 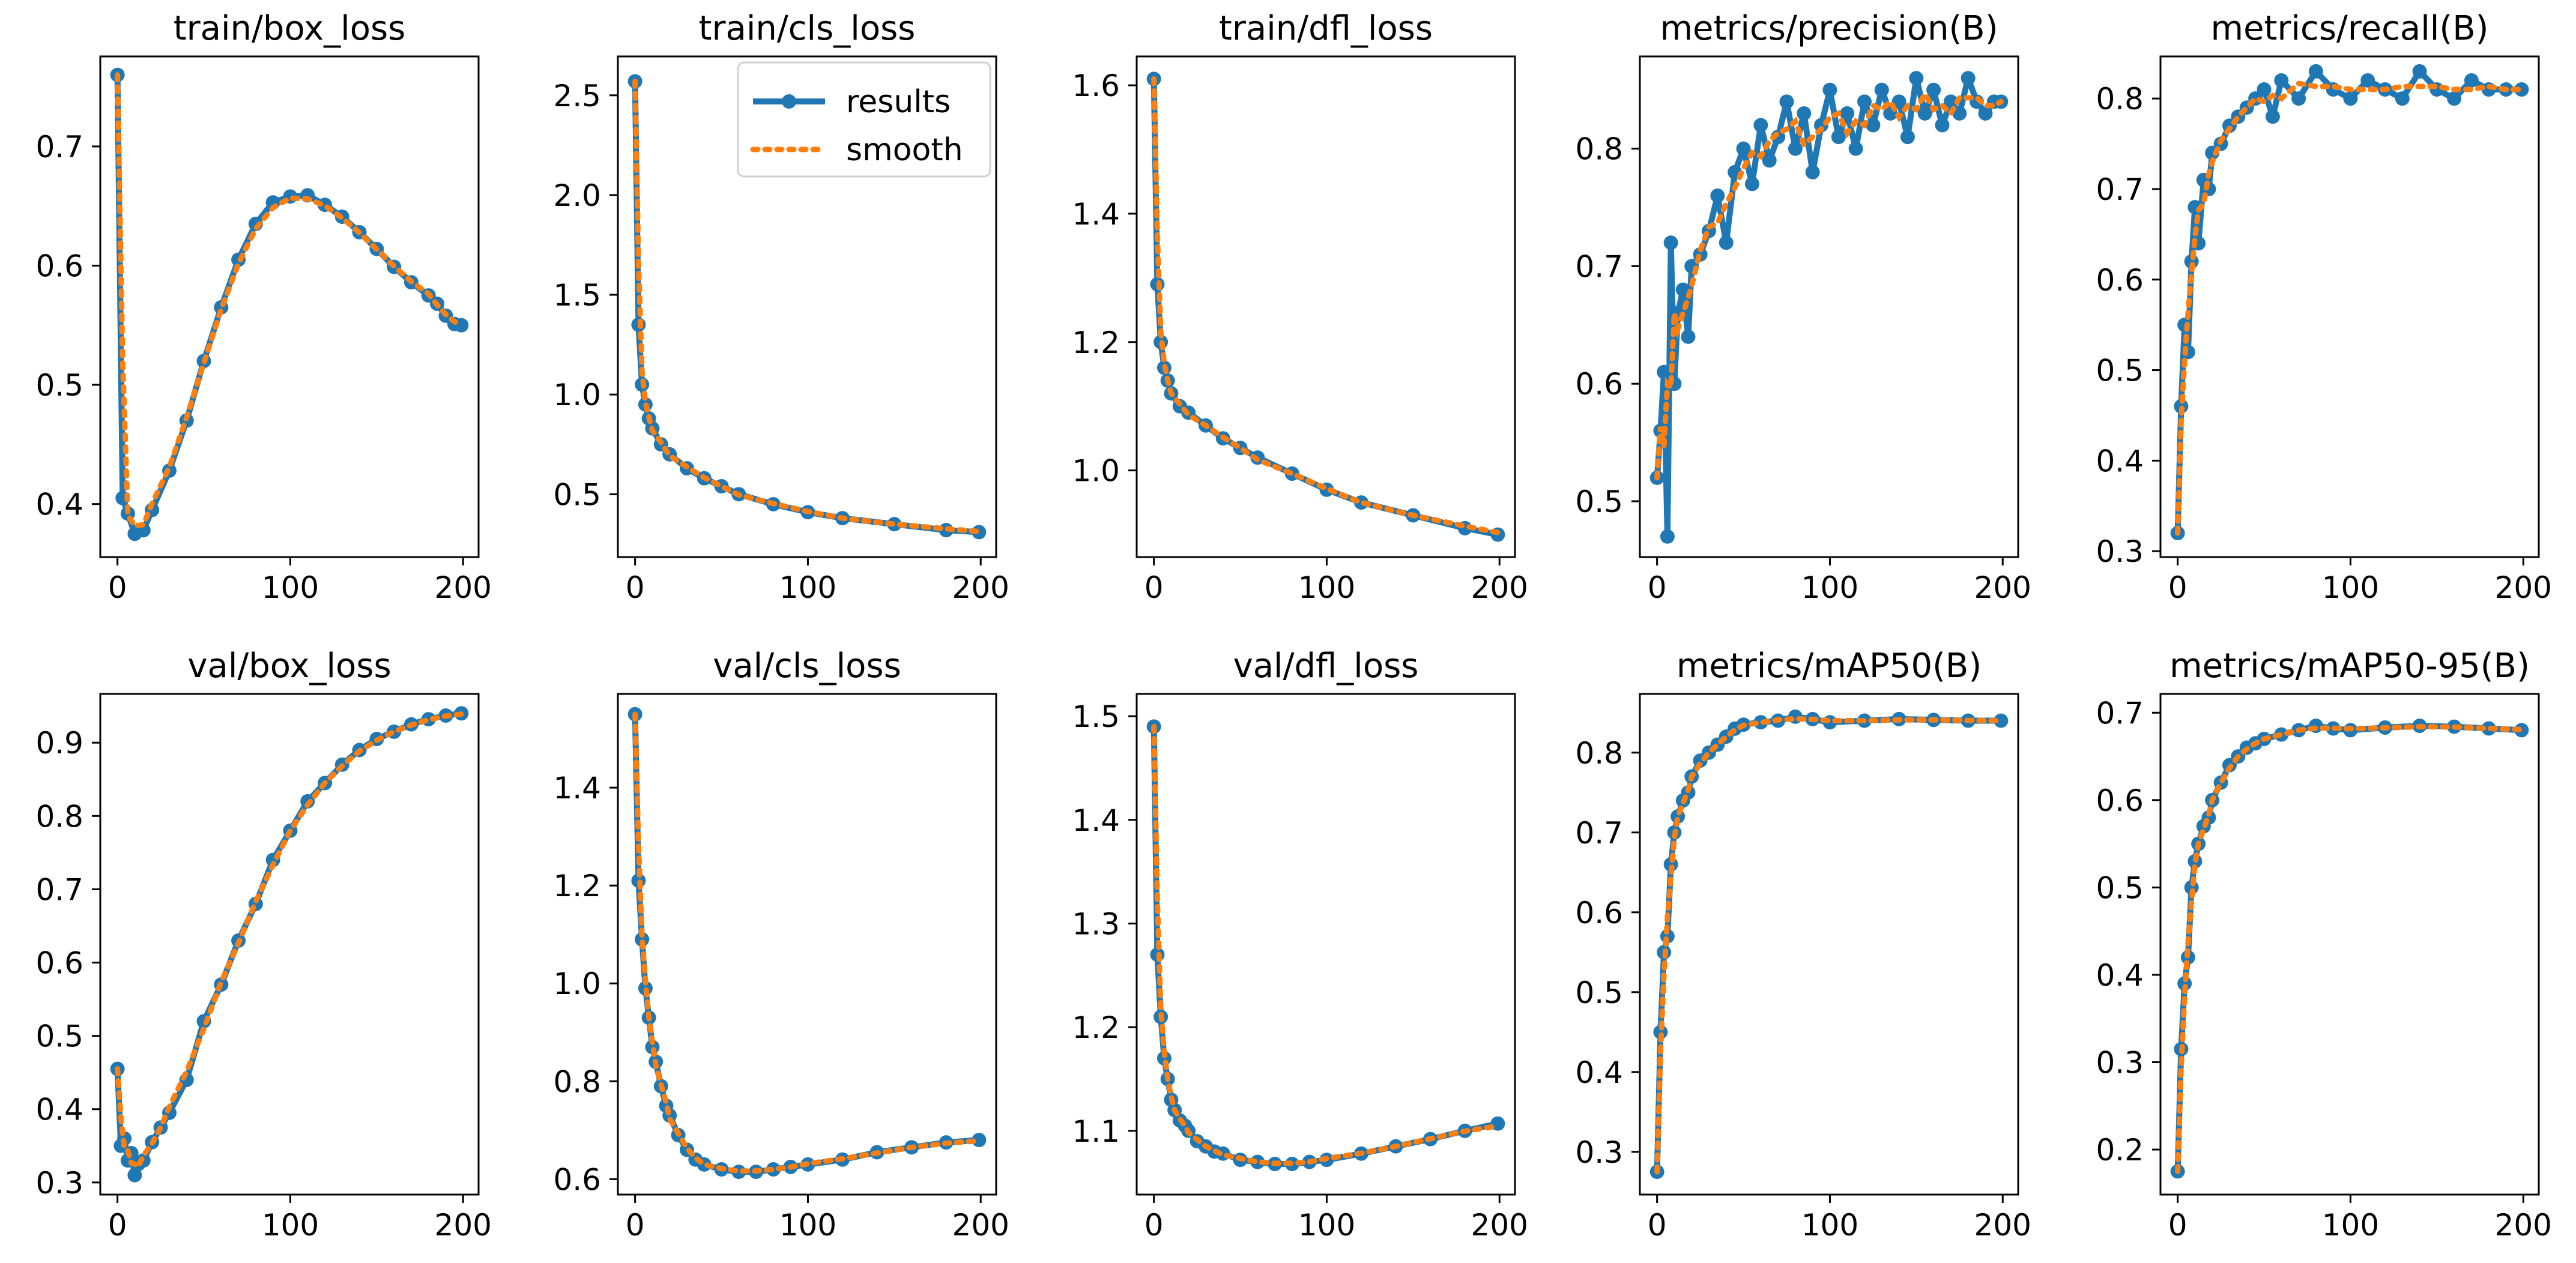 I want to click on plot-title-metrics-map50-b: metrics/mAP50(B), so click(x=1830, y=666).